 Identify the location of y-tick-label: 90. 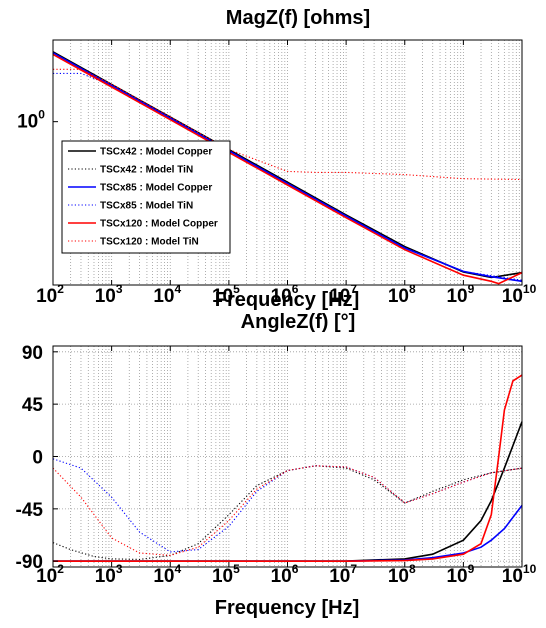
(32, 353).